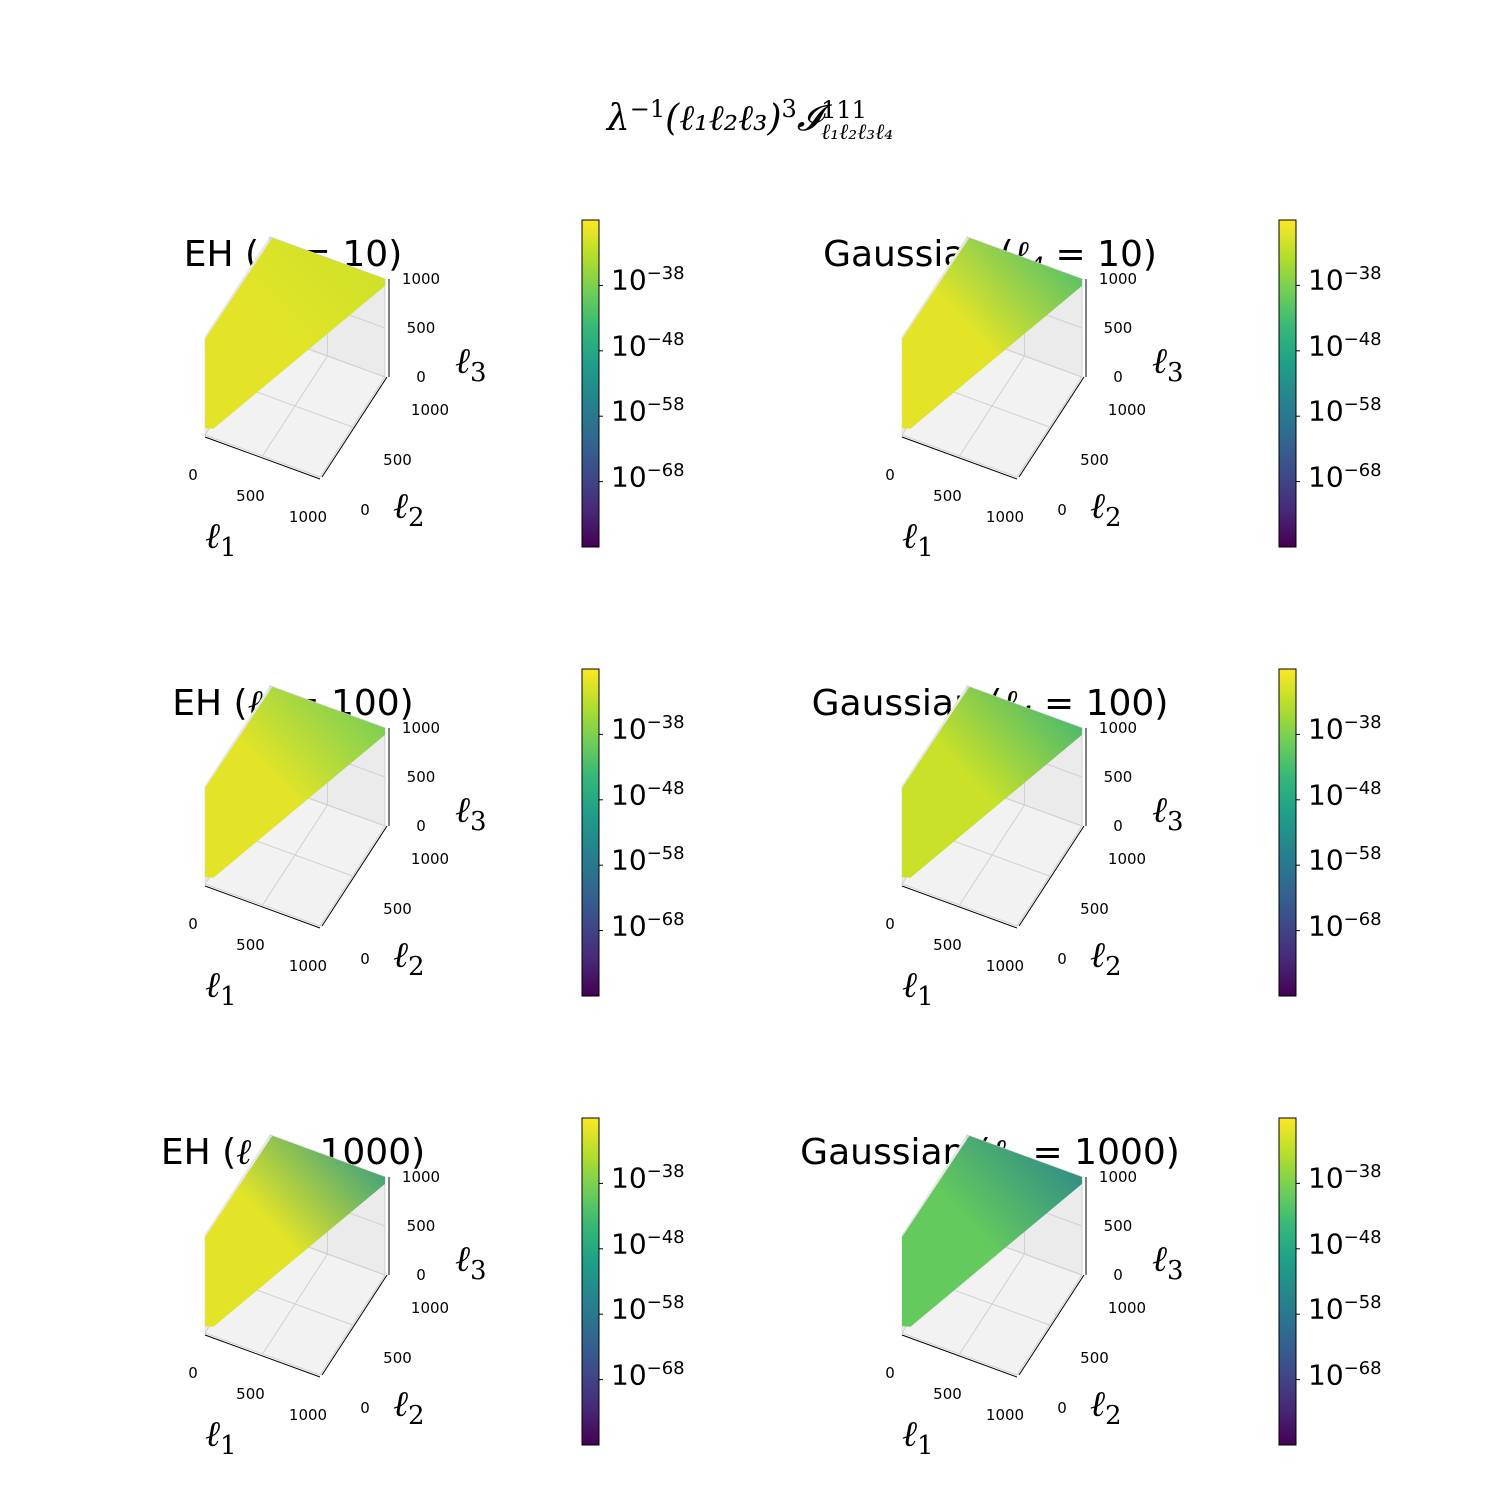 Image resolution: width=1500 pixels, height=1500 pixels. I want to click on eh-l4-10-colorbar-tick-label: 10−68, so click(648, 476).